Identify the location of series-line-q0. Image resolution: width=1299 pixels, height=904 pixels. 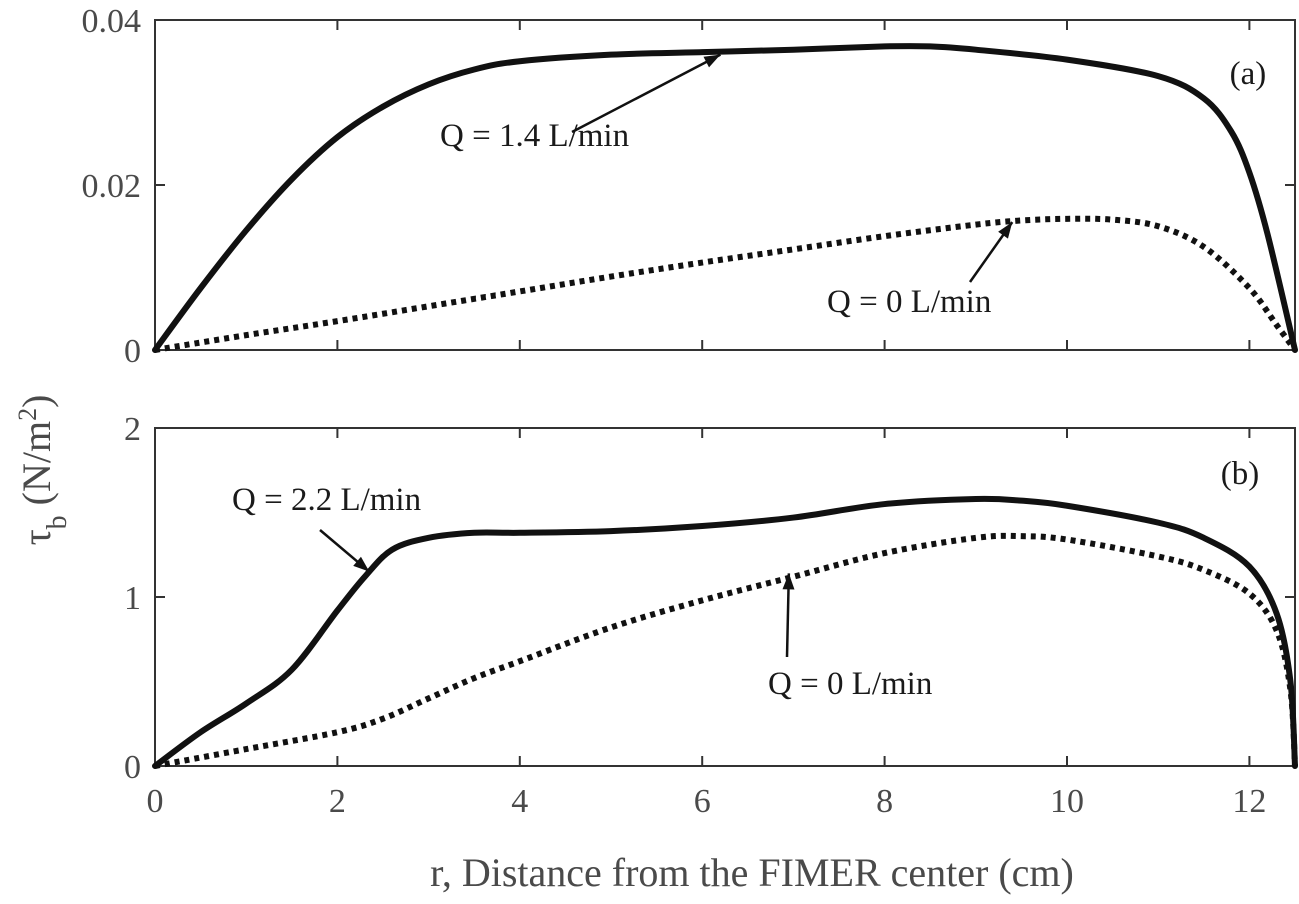
(726, 284).